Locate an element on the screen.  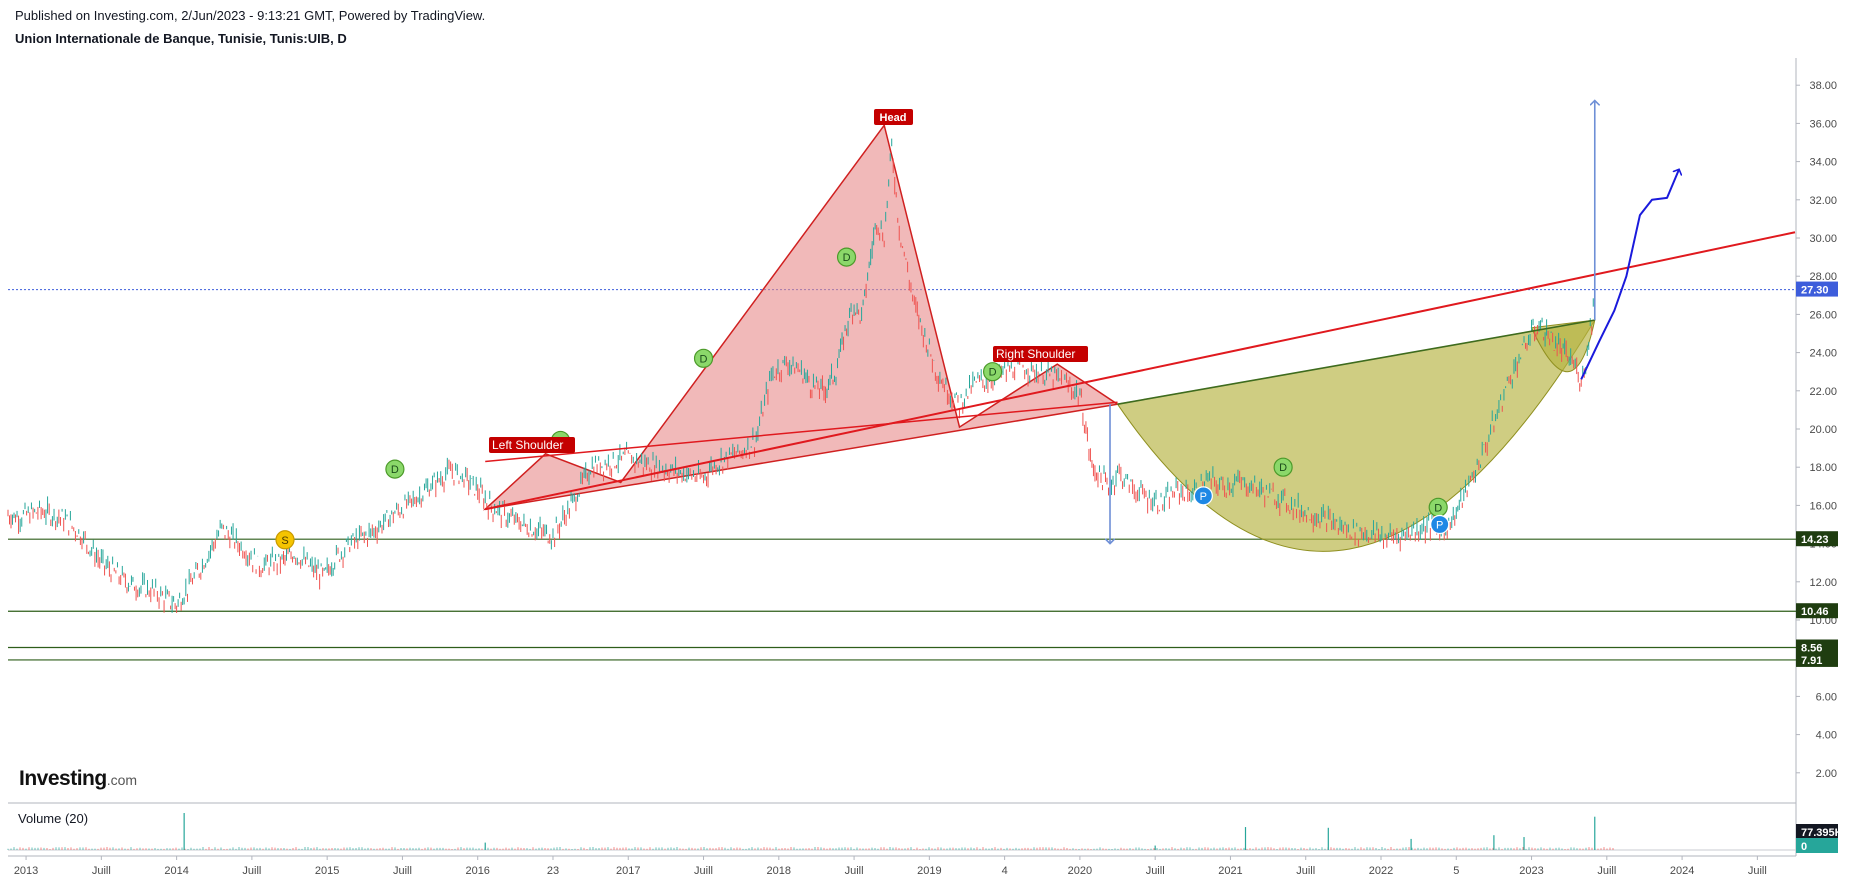
level-tag-text: 14.23 is located at coordinates (1815, 540).